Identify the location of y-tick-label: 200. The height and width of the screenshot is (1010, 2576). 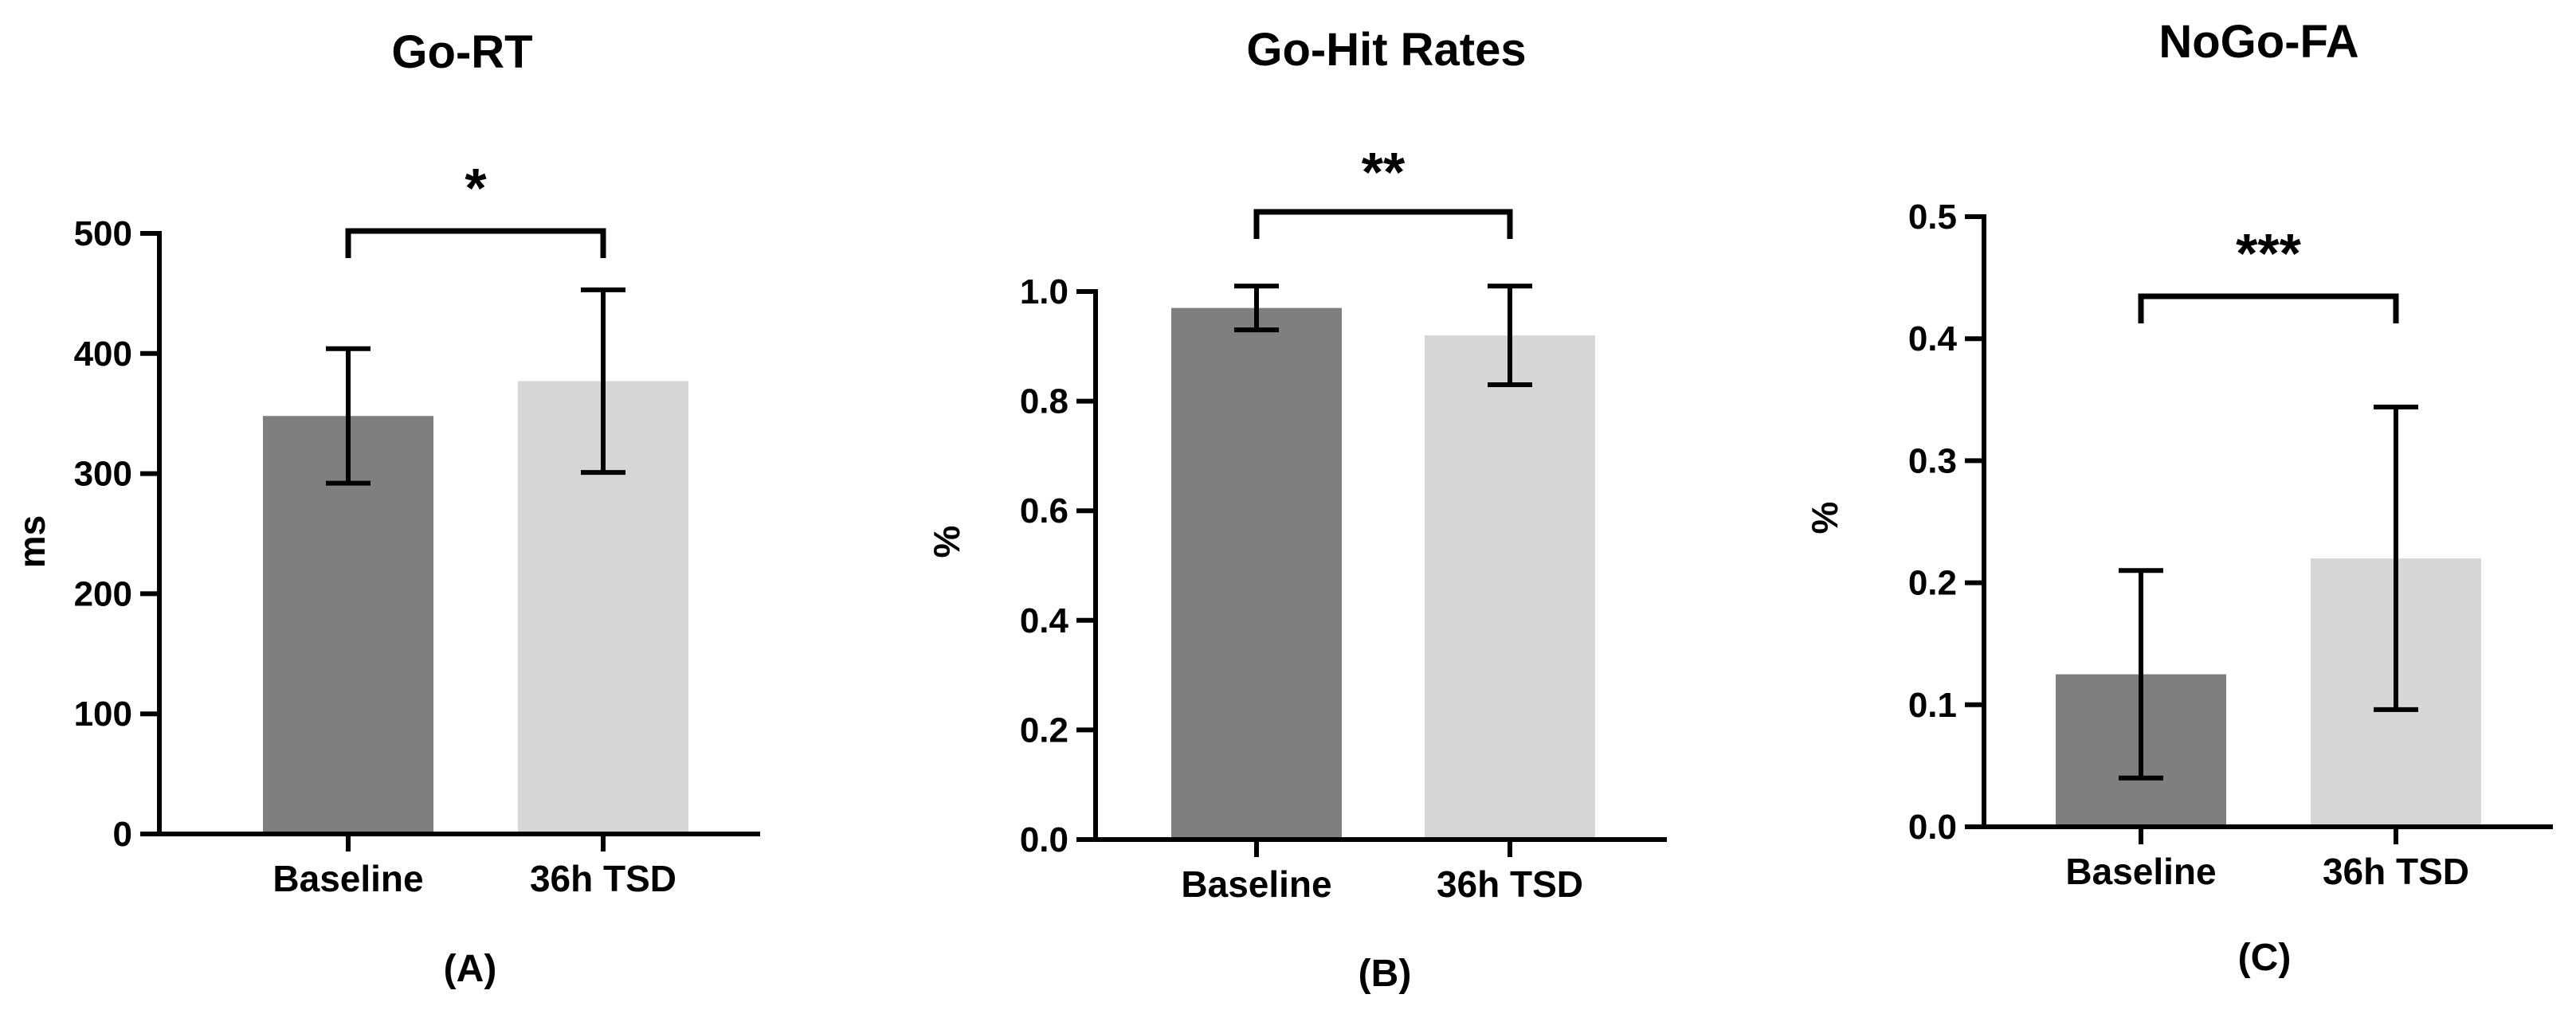
(103, 593).